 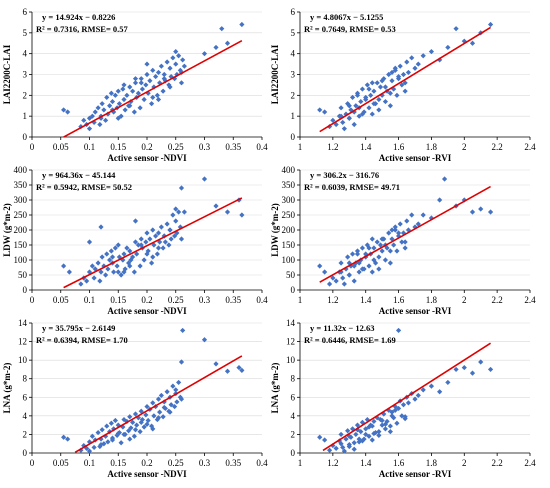 I want to click on x-tick-label: 0.25, so click(x=176, y=300).